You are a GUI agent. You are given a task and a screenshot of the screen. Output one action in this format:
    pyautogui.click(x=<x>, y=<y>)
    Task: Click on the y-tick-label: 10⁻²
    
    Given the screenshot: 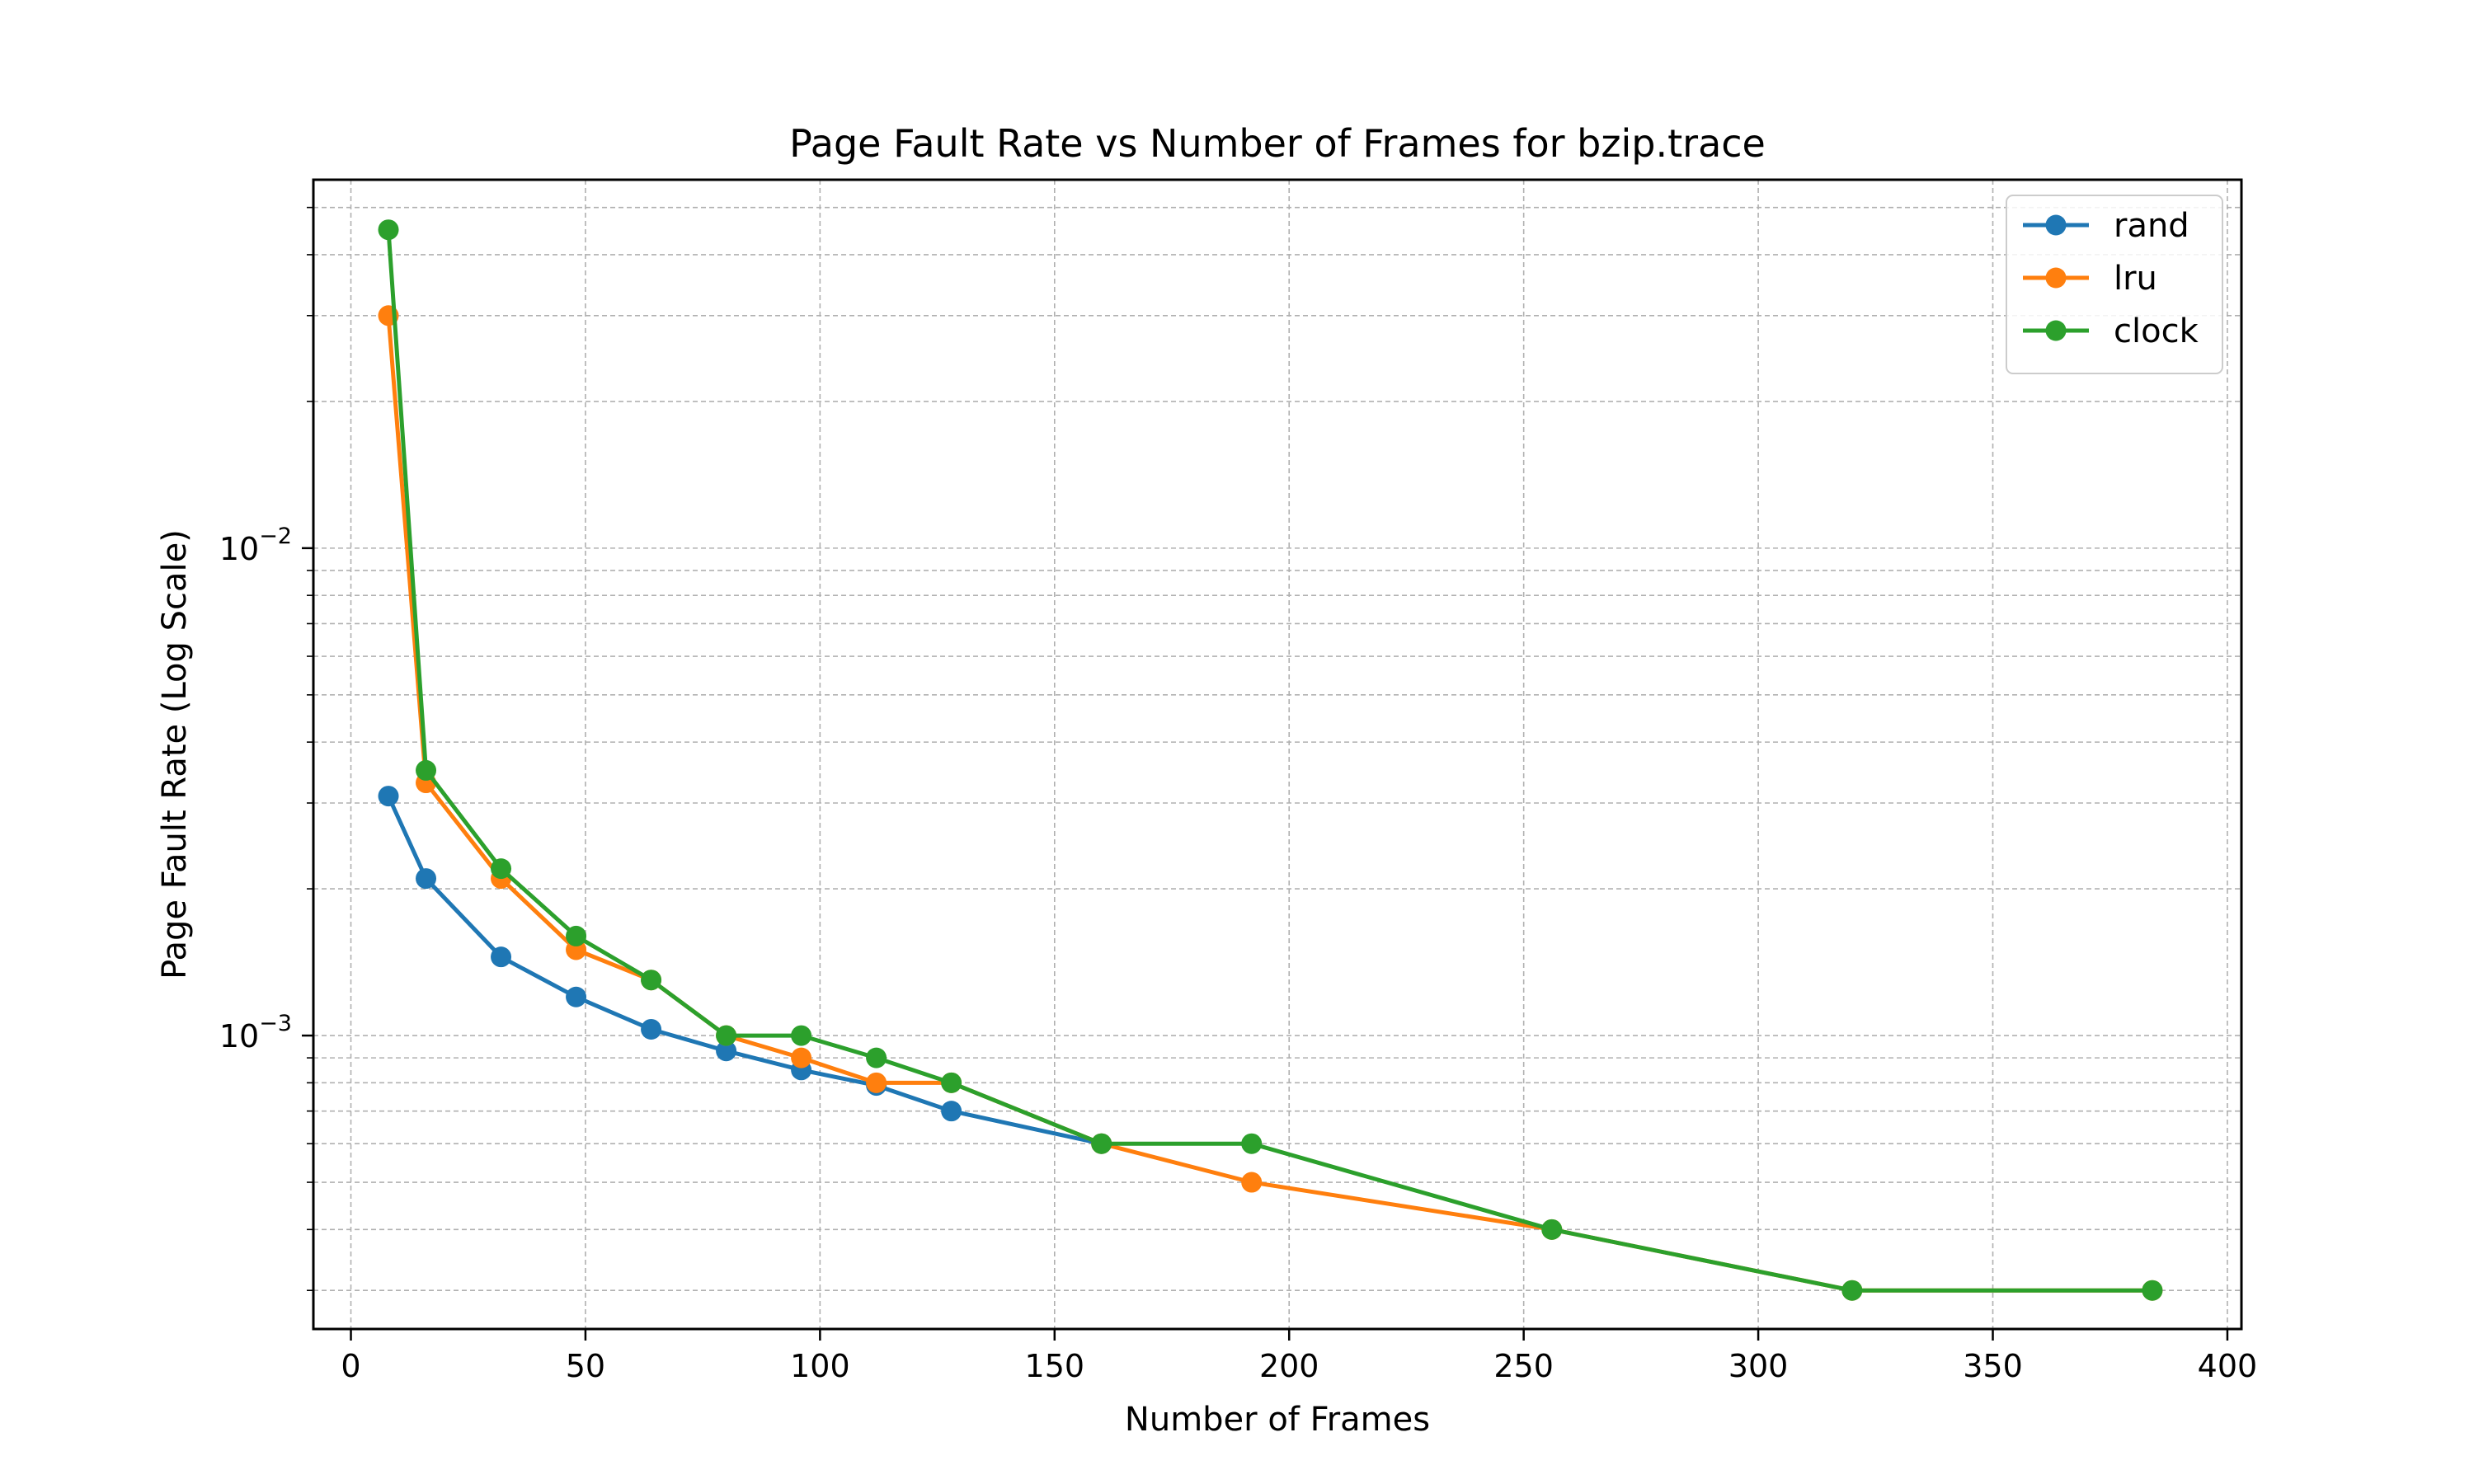 What is the action you would take?
    pyautogui.click(x=255, y=545)
    